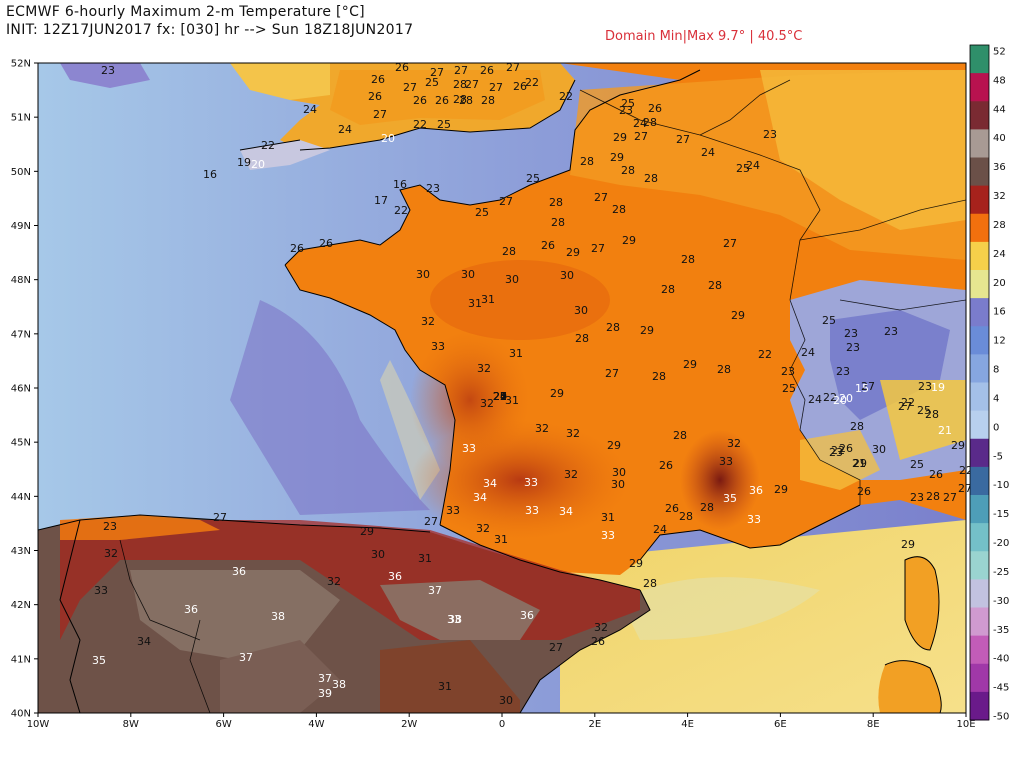 The width and height of the screenshot is (1024, 768). Describe the element at coordinates (996, 398) in the screenshot. I see `colorbar-label: 4` at that location.